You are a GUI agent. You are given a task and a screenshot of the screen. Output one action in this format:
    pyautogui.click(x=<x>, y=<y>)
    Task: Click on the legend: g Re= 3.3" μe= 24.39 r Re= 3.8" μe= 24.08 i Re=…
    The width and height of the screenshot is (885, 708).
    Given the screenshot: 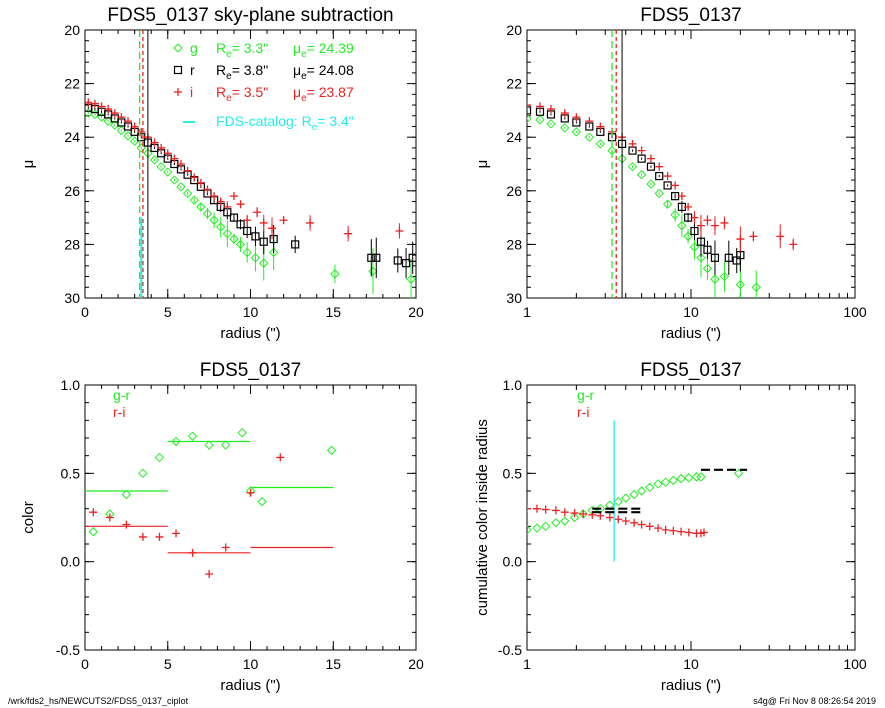 What is the action you would take?
    pyautogui.click(x=263, y=86)
    